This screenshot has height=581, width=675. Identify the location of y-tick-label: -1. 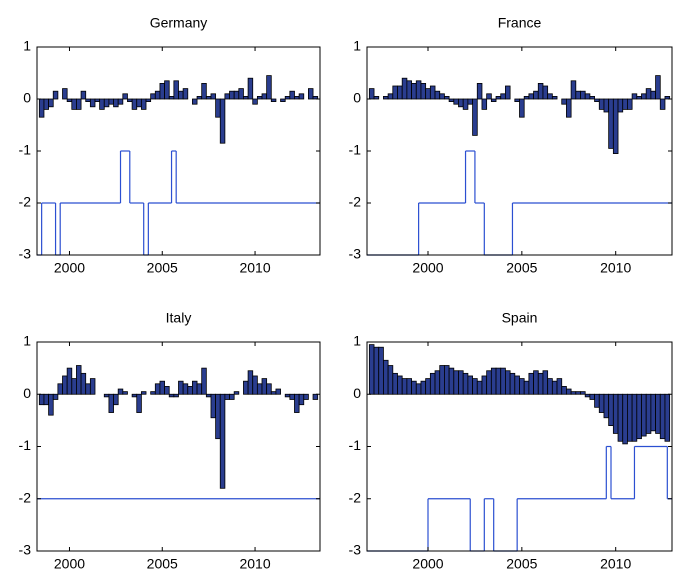
(355, 150).